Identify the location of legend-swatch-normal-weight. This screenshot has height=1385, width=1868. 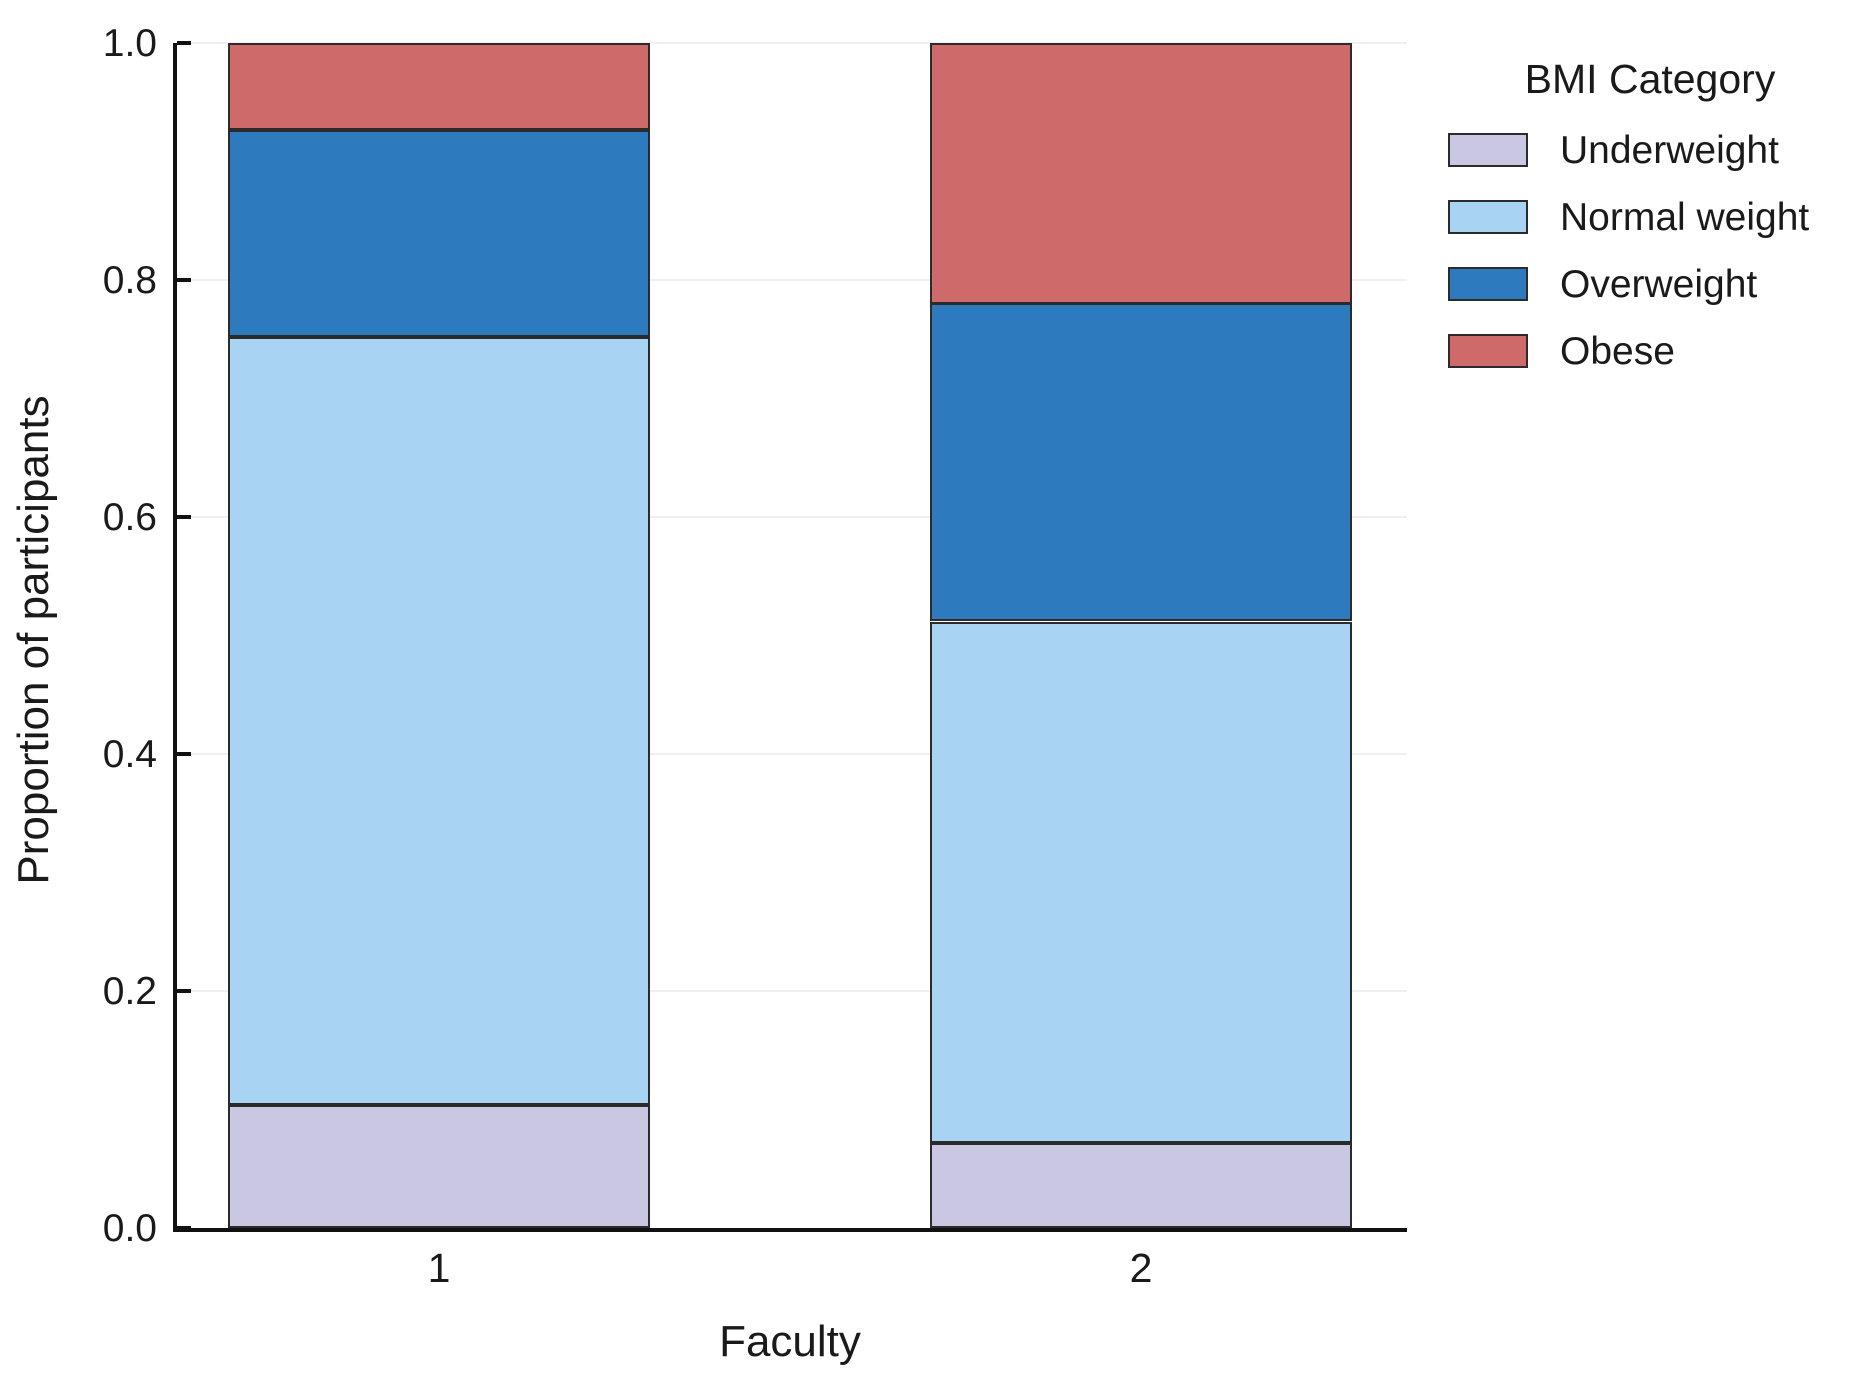
(1488, 217).